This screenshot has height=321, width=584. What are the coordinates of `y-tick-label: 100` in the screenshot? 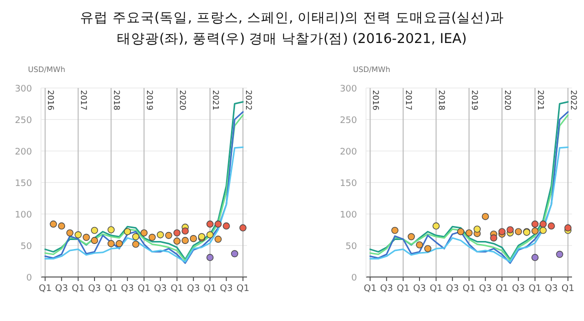 It's located at (349, 215).